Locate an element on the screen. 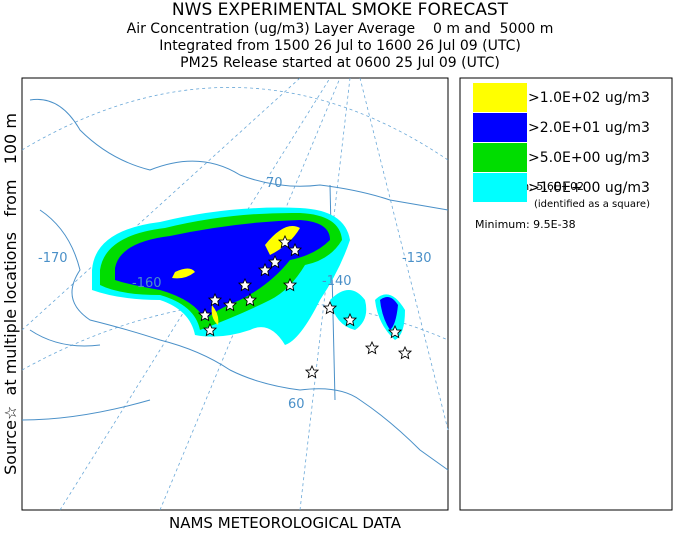  title: NWS EXPERIMENTAL SMOKE FORECAST is located at coordinates (340, 10).